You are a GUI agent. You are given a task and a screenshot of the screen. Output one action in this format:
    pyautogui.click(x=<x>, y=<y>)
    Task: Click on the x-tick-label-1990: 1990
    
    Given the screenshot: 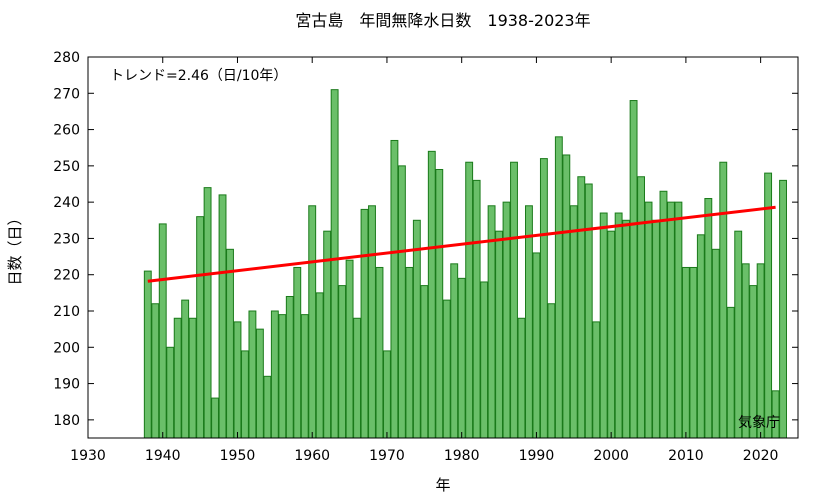 What is the action you would take?
    pyautogui.click(x=537, y=456)
    